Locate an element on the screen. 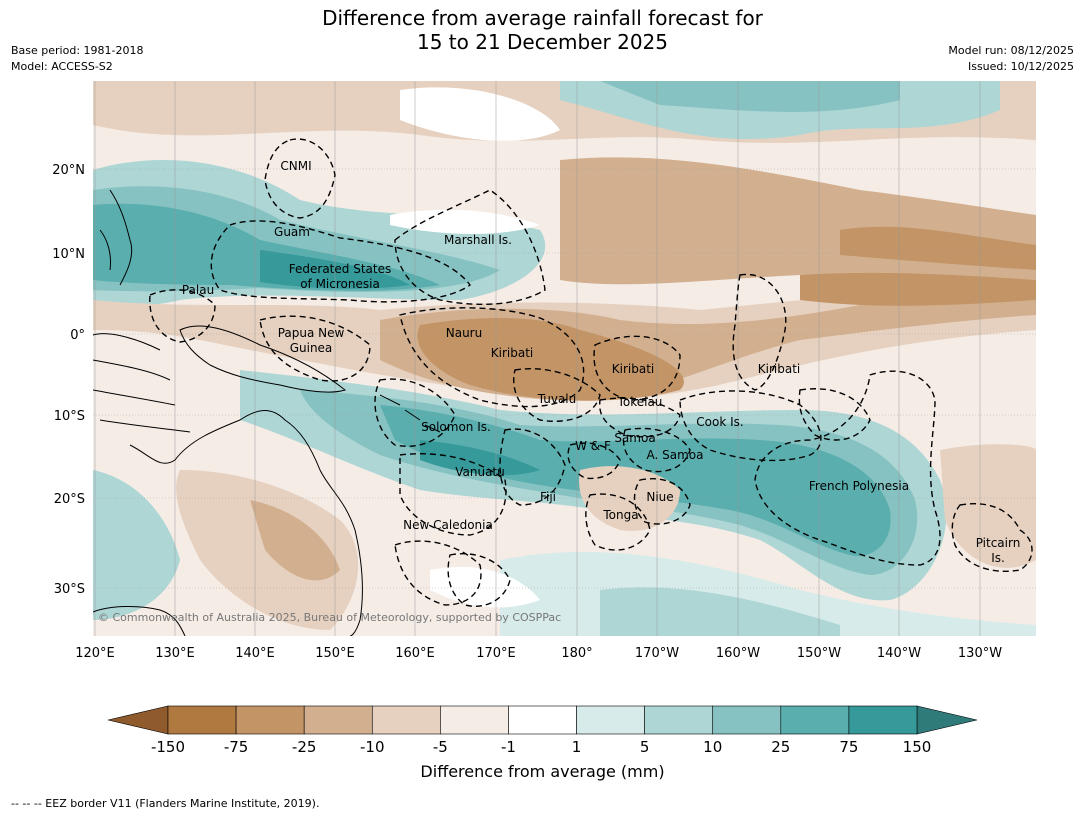 The image size is (1085, 816). colorbar-under-arrow is located at coordinates (138, 720).